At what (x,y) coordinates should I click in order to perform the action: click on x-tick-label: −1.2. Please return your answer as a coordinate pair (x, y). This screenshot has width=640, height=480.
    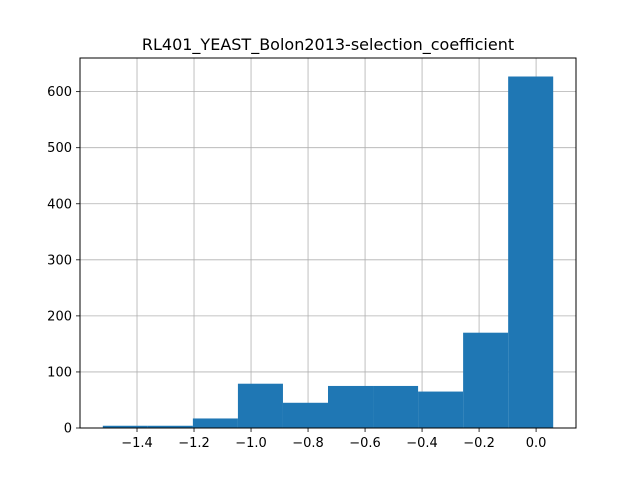
    Looking at the image, I should click on (194, 443).